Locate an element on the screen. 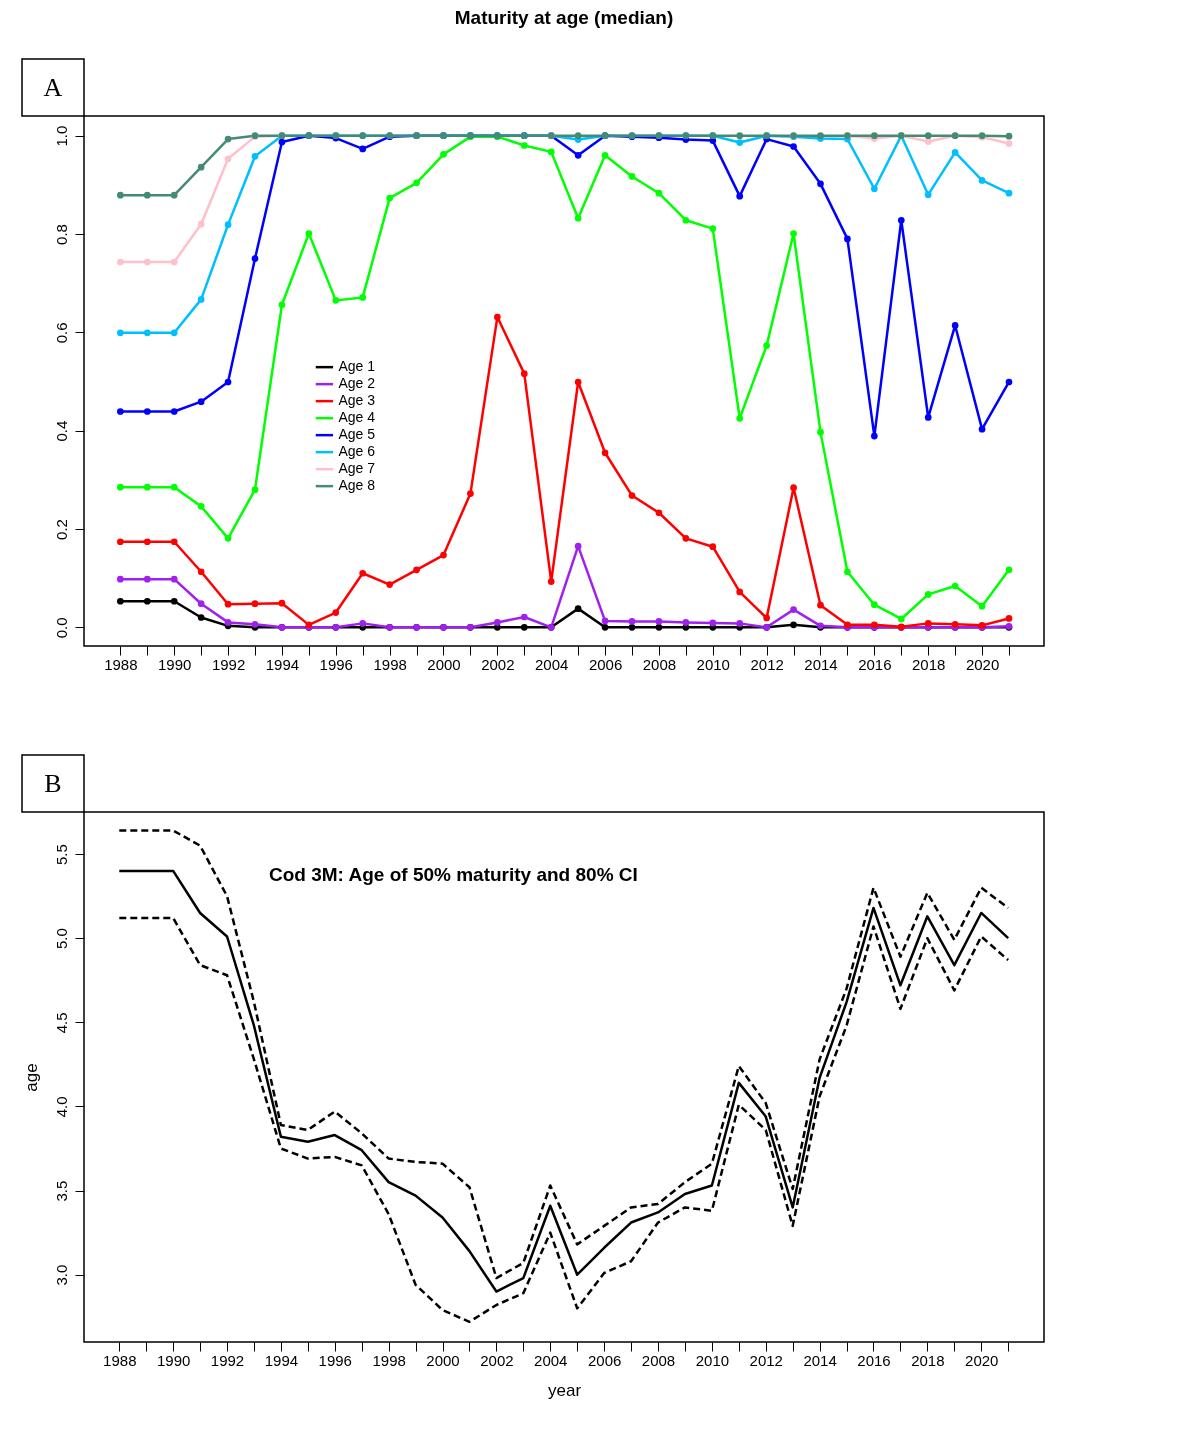 The image size is (1184, 1433). x-tick-label: 2006 is located at coordinates (604, 1360).